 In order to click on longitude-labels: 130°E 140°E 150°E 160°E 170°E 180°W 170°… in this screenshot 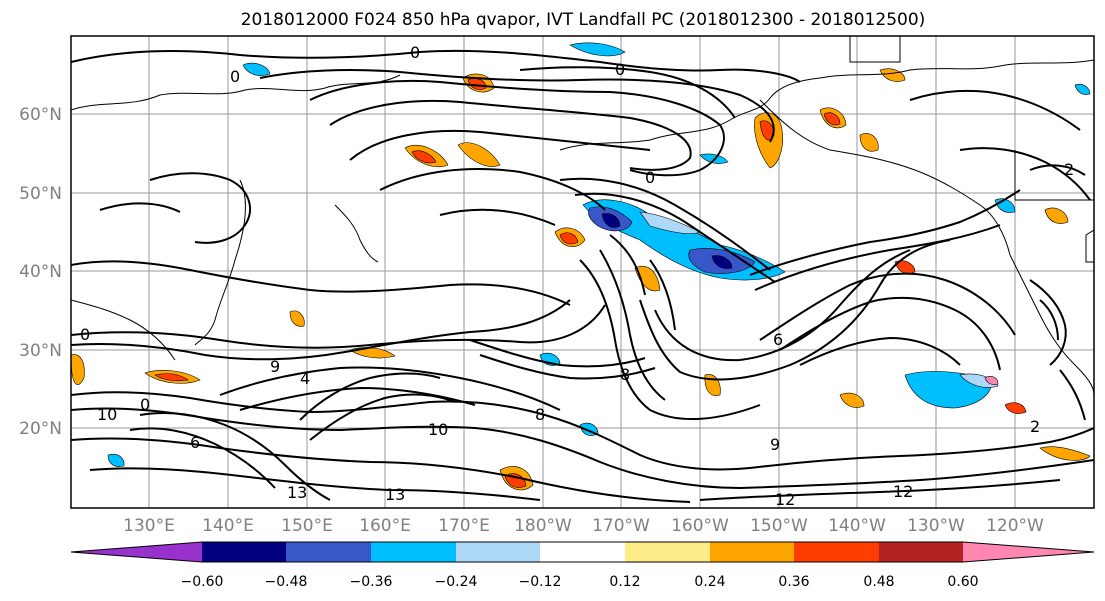, I will do `click(583, 526)`.